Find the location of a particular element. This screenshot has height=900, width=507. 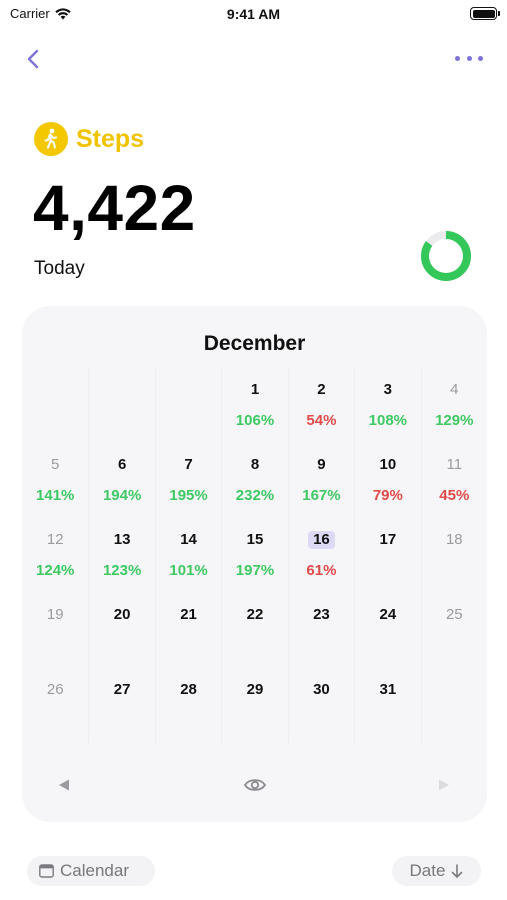

battery-icon is located at coordinates (485, 13).